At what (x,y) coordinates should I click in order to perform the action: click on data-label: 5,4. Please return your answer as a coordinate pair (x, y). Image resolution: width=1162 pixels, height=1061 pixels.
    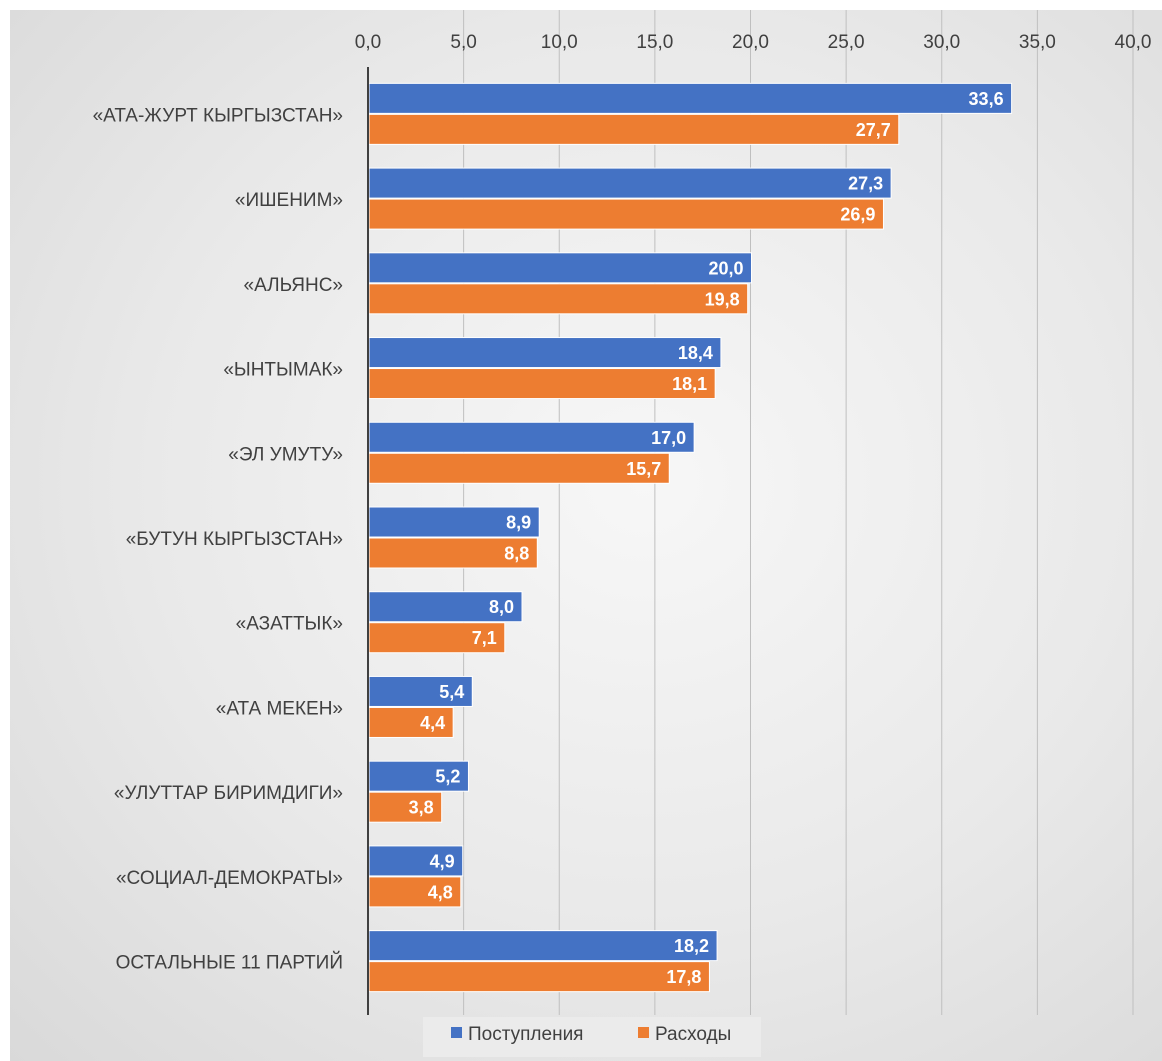
    Looking at the image, I should click on (451, 692).